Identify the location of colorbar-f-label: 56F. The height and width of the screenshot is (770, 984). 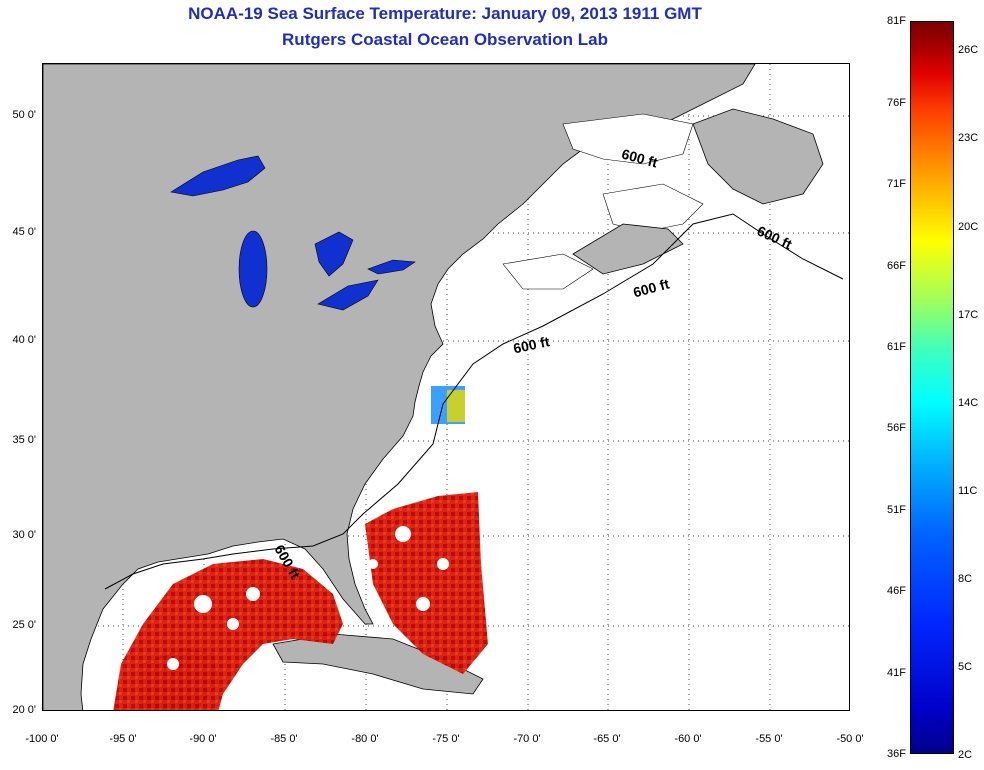
(896, 428).